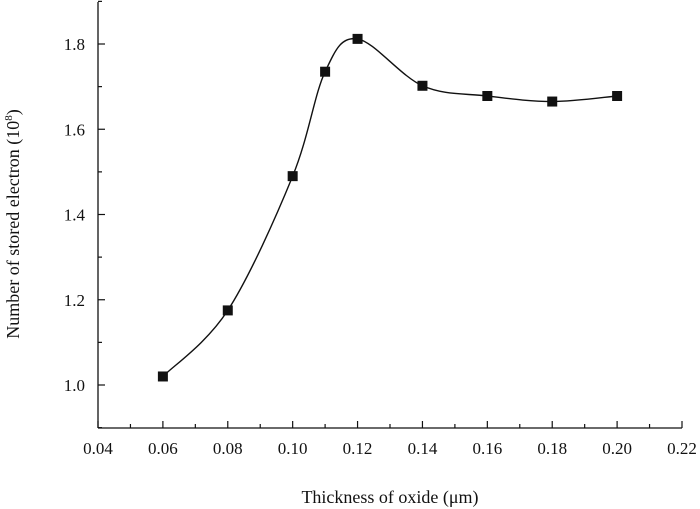 Image resolution: width=700 pixels, height=509 pixels. I want to click on y-tick-label: 1.6, so click(74, 129).